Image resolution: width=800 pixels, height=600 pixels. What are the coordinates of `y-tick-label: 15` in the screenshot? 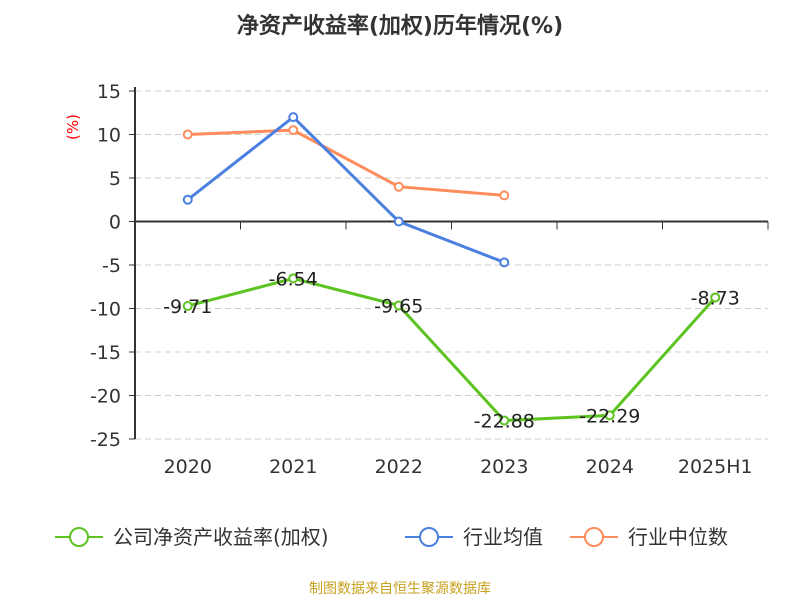 It's located at (109, 92).